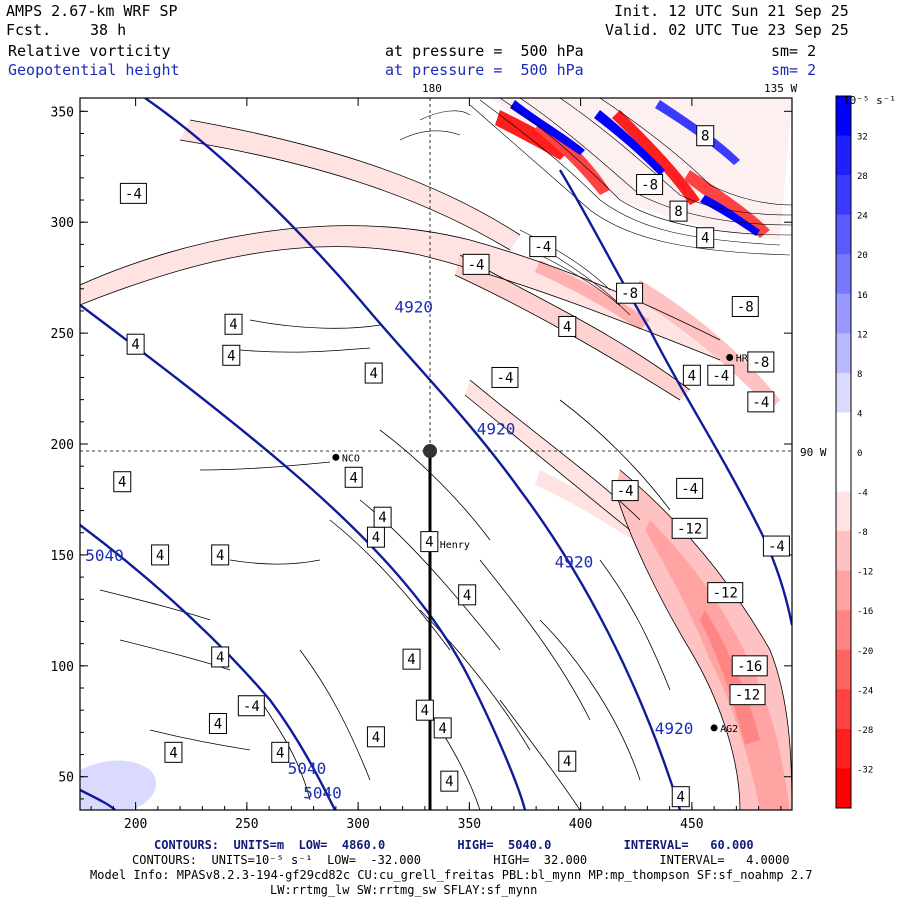  Describe the element at coordinates (862, 296) in the screenshot. I see `colorbar-level: 16` at that location.